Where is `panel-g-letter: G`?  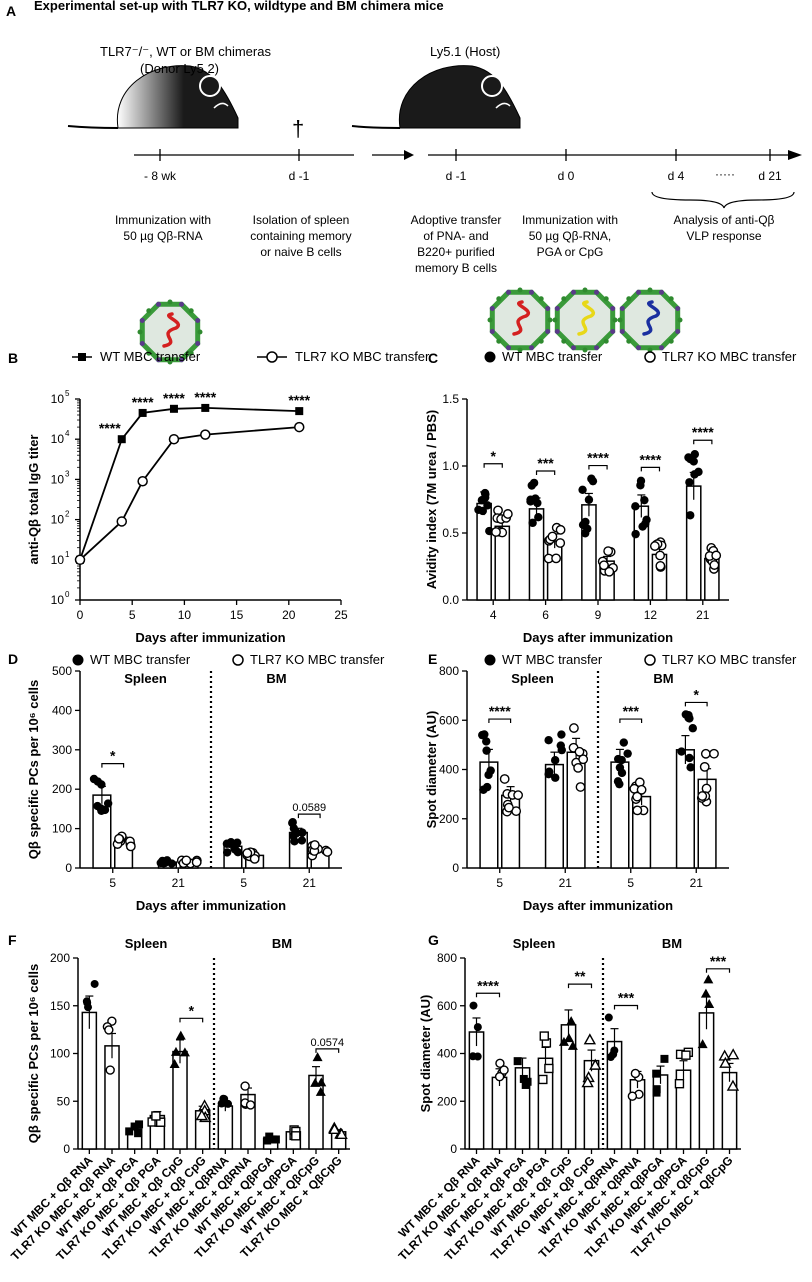 panel-g-letter: G is located at coordinates (433, 940).